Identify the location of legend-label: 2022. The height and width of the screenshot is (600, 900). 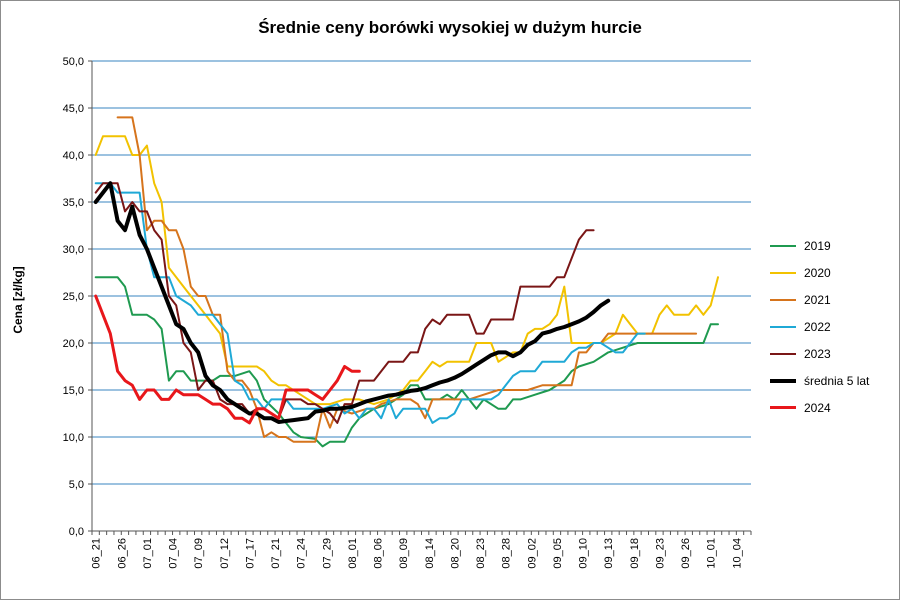
(817, 326).